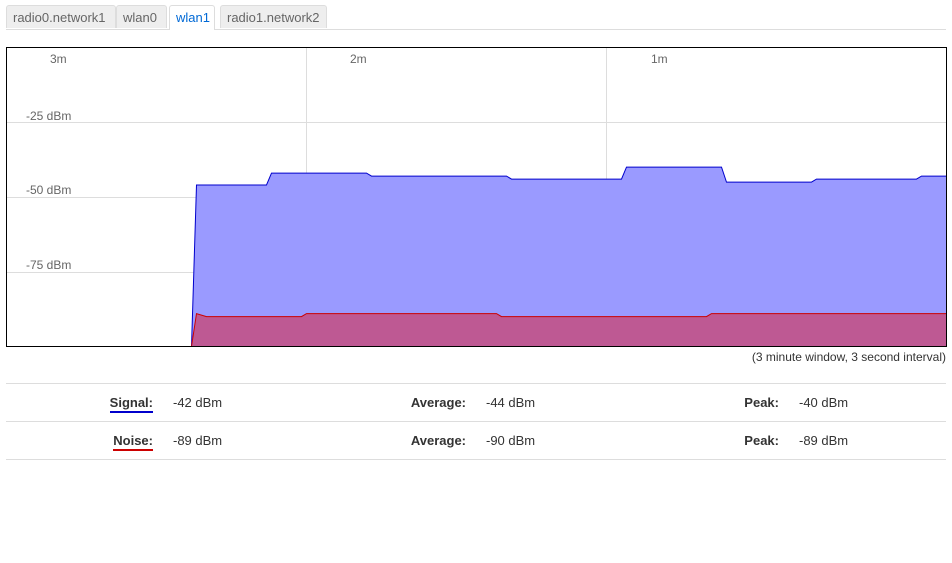  I want to click on noise-line, so click(476, 329).